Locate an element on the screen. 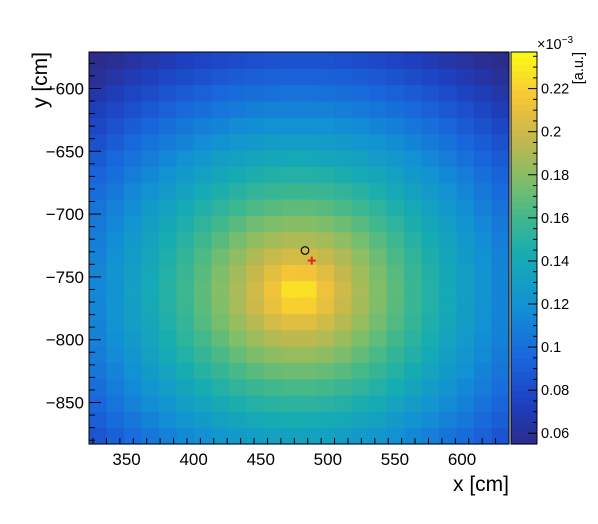 Image resolution: width=598 pixels, height=524 pixels. y-axis-title: y [cm] is located at coordinates (40, 80).